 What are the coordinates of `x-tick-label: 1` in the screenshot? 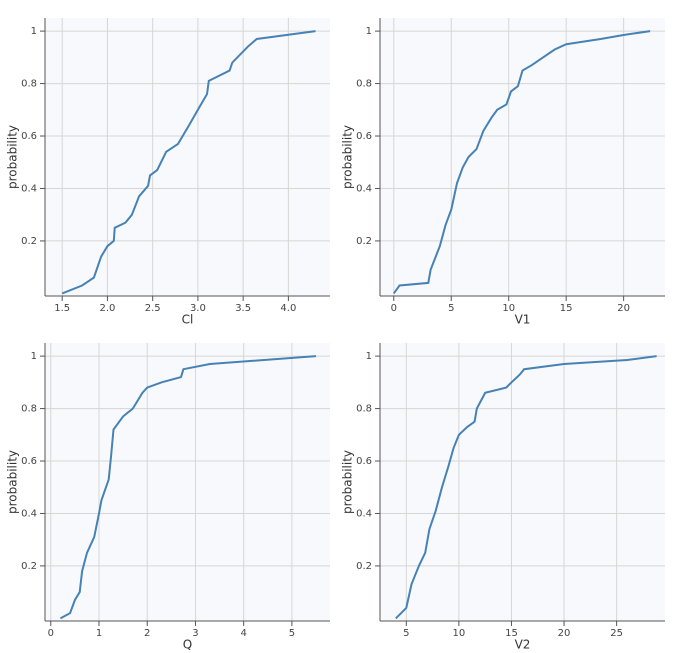 It's located at (99, 633).